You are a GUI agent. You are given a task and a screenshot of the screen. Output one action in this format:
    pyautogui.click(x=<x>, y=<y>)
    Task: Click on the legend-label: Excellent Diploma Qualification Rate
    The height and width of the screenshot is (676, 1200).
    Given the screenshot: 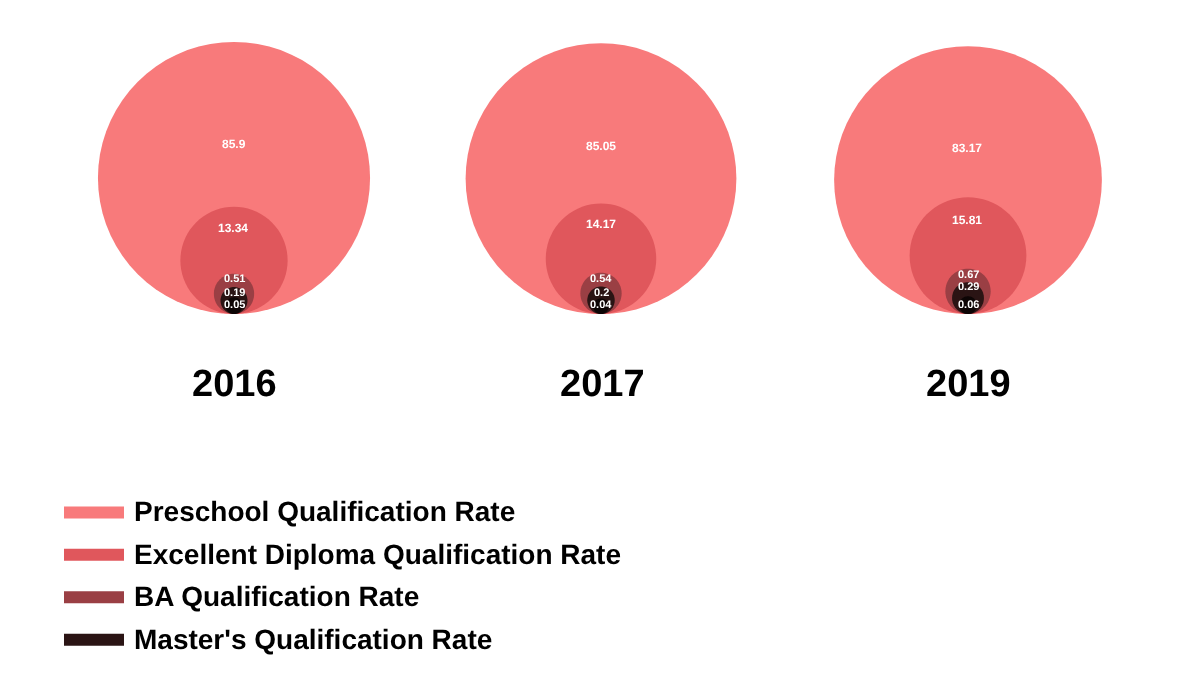 What is the action you would take?
    pyautogui.click(x=378, y=553)
    